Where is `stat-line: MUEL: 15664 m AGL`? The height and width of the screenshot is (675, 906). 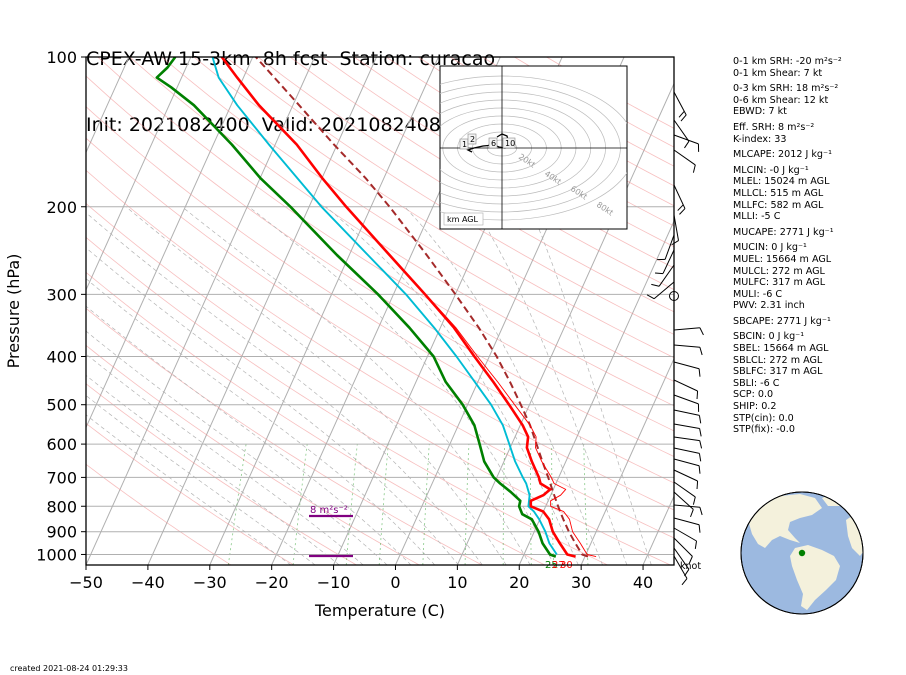
stat-line: MUEL: 15664 m AGL is located at coordinates (782, 259).